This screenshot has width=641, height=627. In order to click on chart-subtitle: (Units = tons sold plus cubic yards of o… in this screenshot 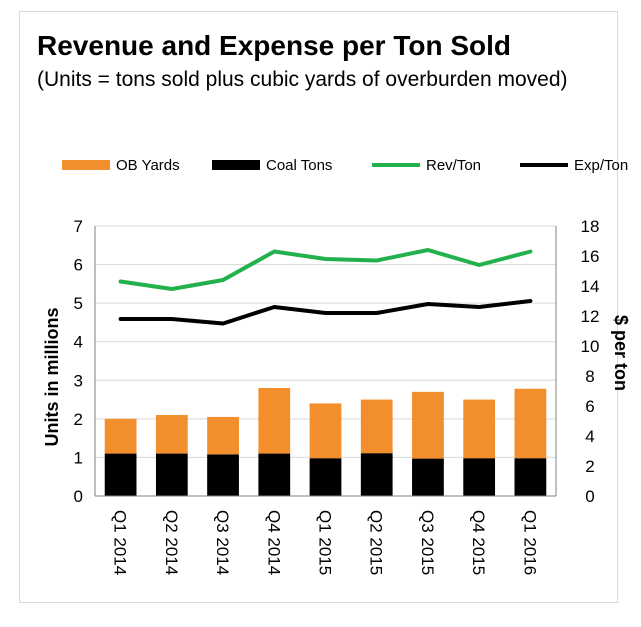, I will do `click(302, 79)`.